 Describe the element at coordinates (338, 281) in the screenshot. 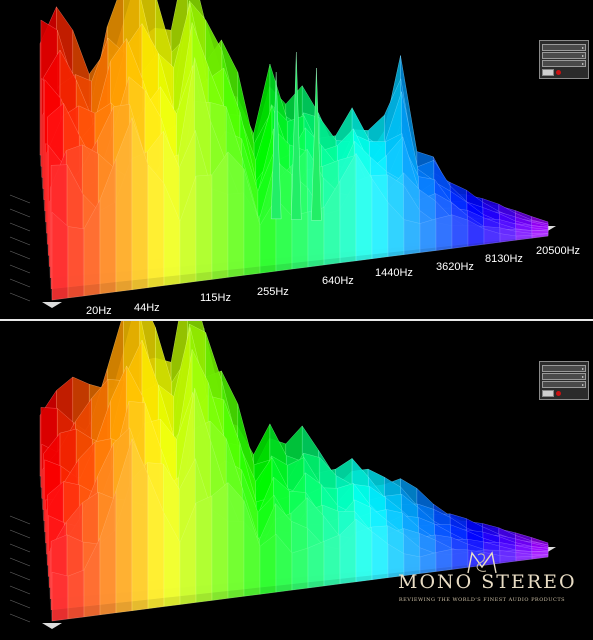

I see `frequency-tick-label: 640Hz` at that location.